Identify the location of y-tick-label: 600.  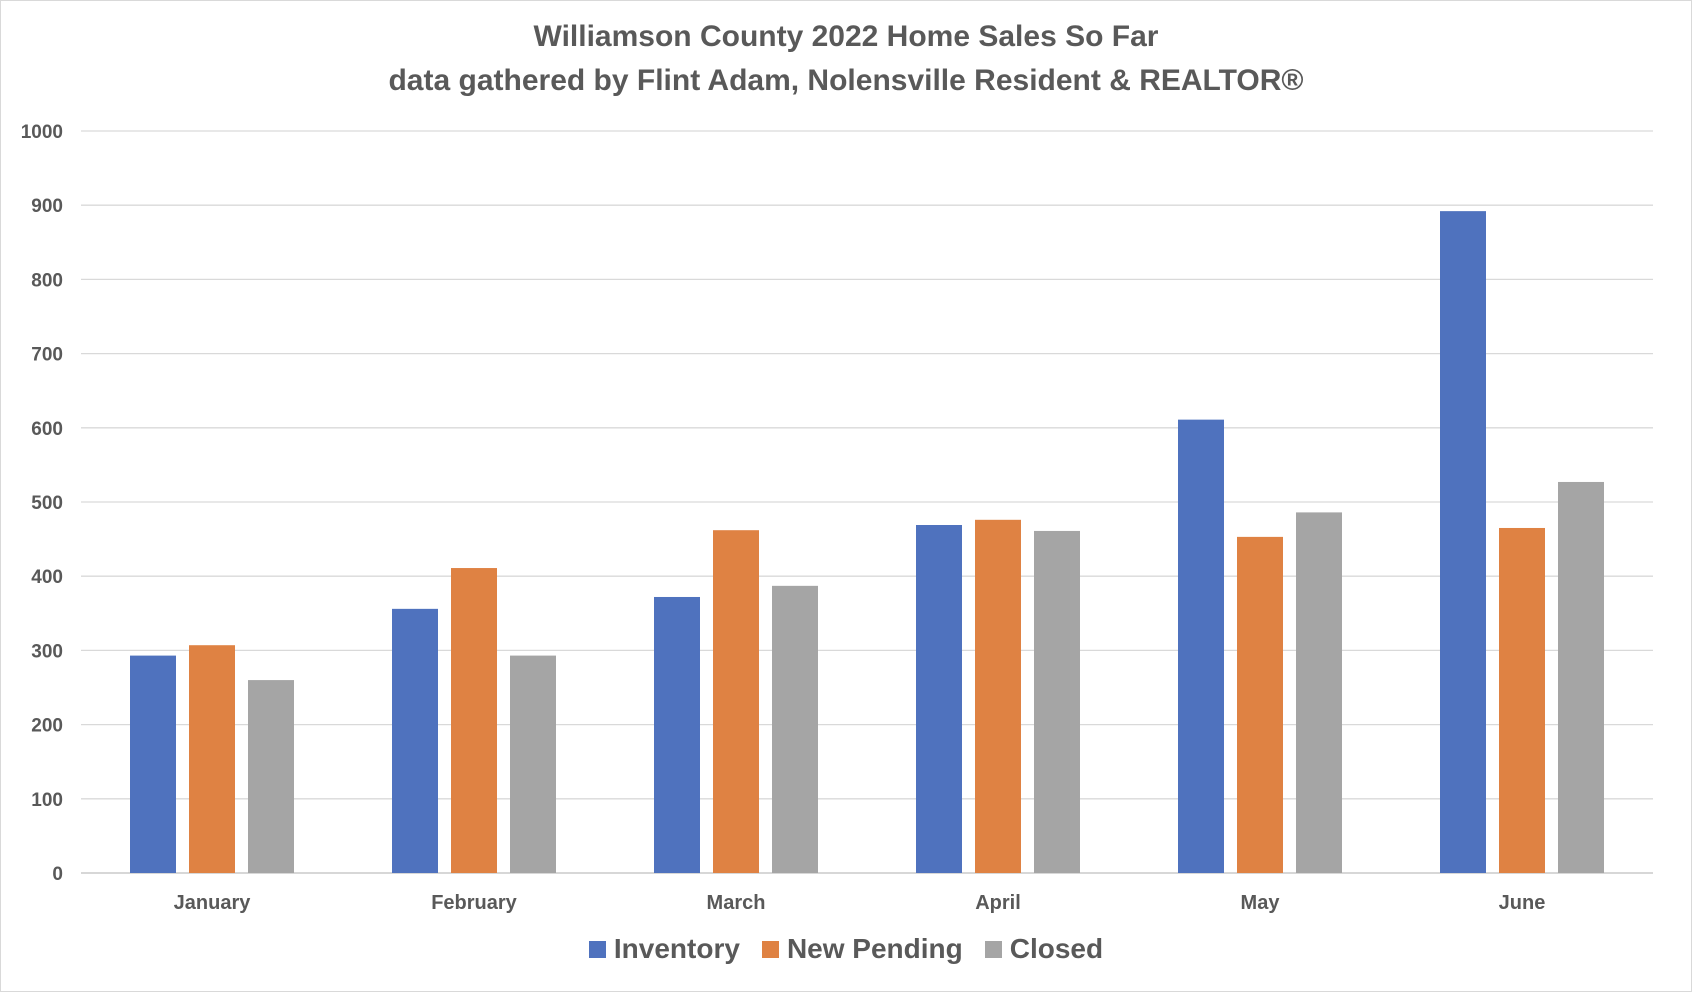
(47, 429).